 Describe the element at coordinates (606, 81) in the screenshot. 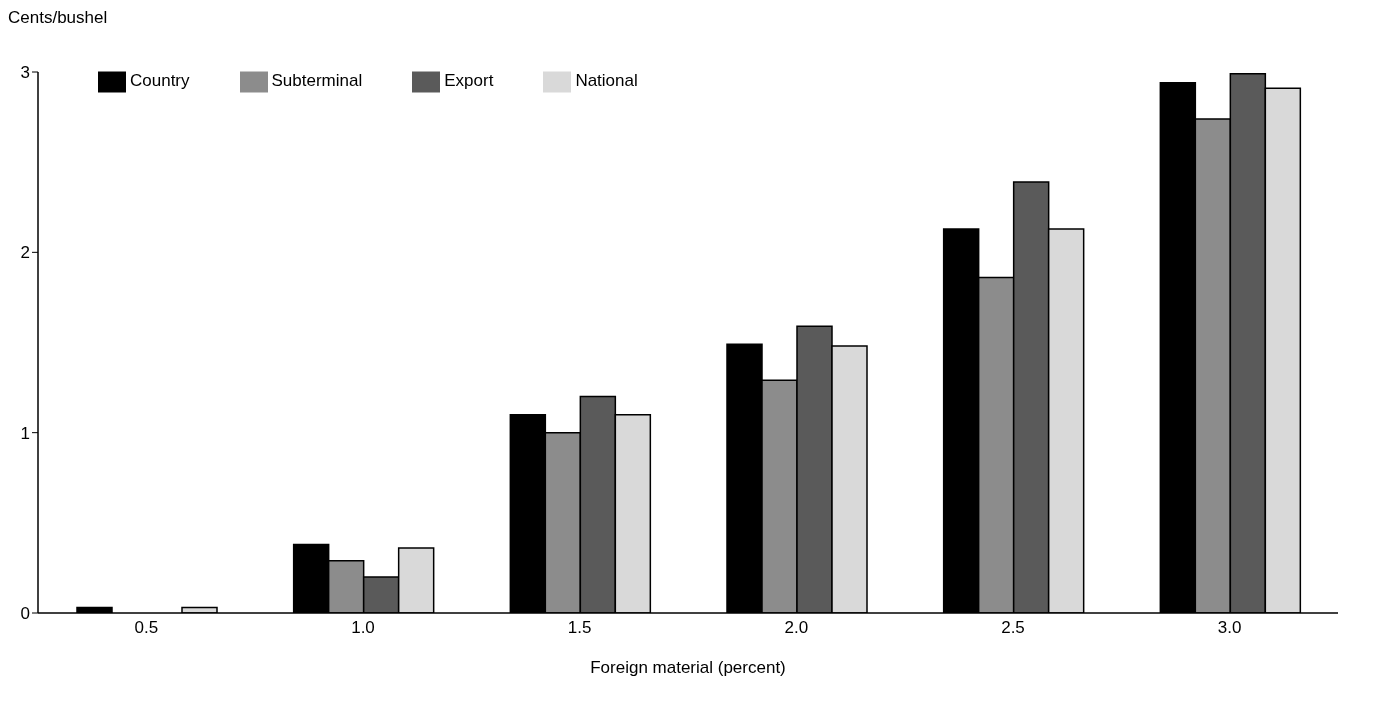

I see `legend-label: National` at that location.